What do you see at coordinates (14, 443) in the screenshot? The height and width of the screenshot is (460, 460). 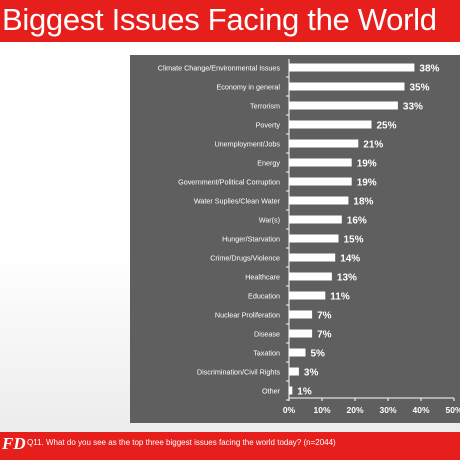 I see `footer-logo: FD` at bounding box center [14, 443].